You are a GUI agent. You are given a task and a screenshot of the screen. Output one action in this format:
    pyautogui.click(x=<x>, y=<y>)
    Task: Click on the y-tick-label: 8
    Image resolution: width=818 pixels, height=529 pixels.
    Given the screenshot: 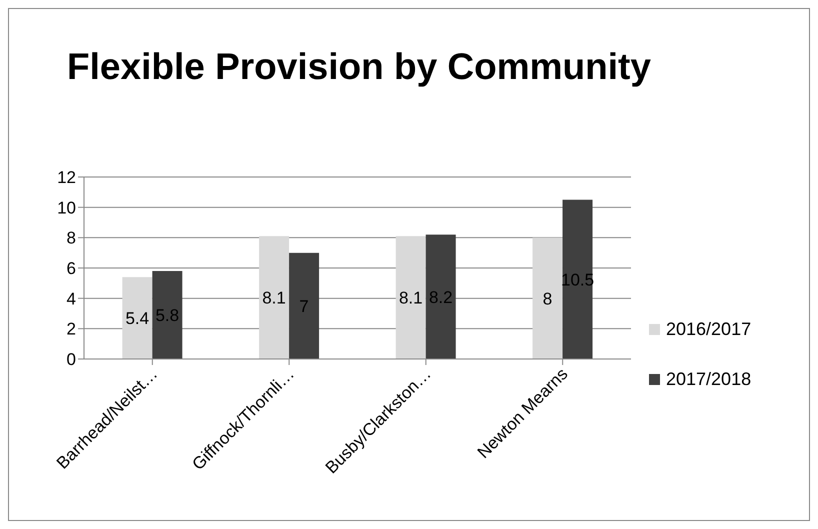 What is the action you would take?
    pyautogui.click(x=71, y=238)
    